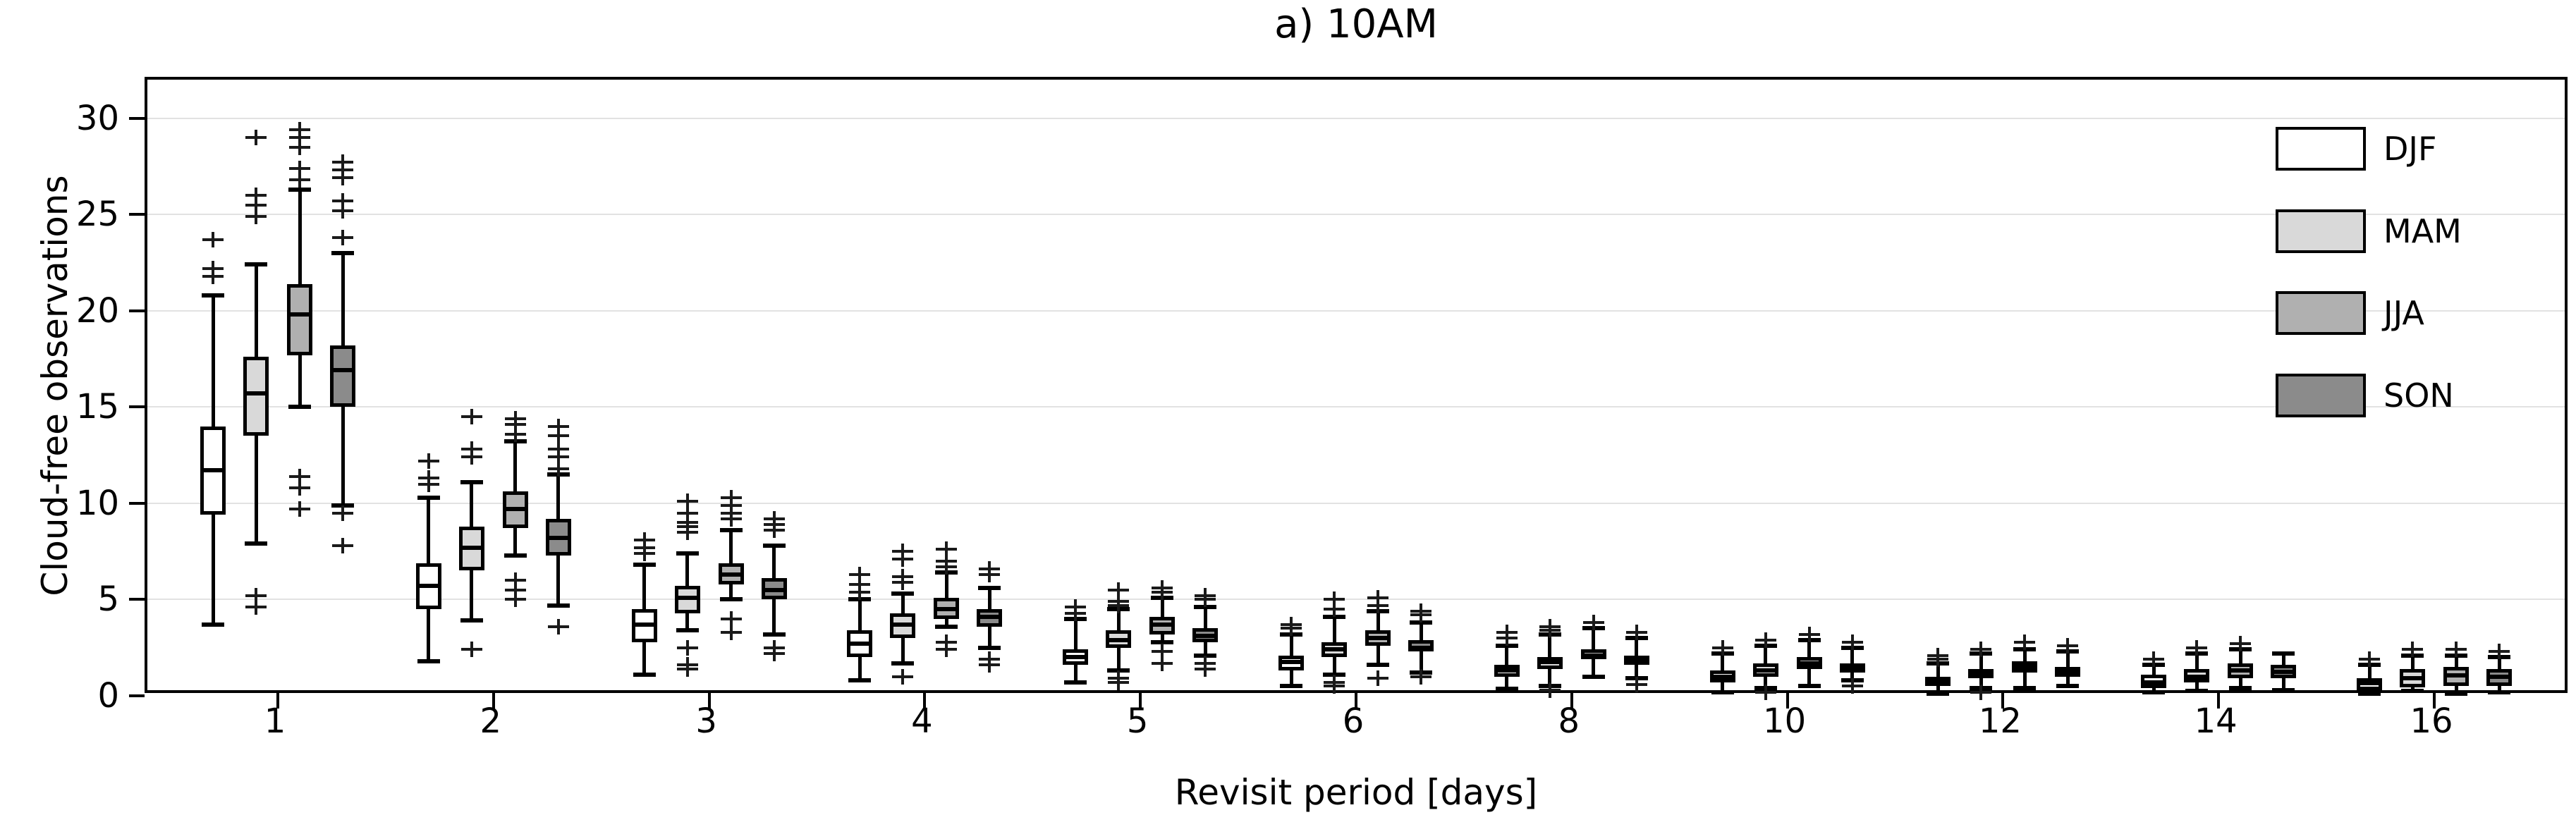 This screenshot has height=834, width=2576. What do you see at coordinates (97, 118) in the screenshot?
I see `y-tick-label: 30` at bounding box center [97, 118].